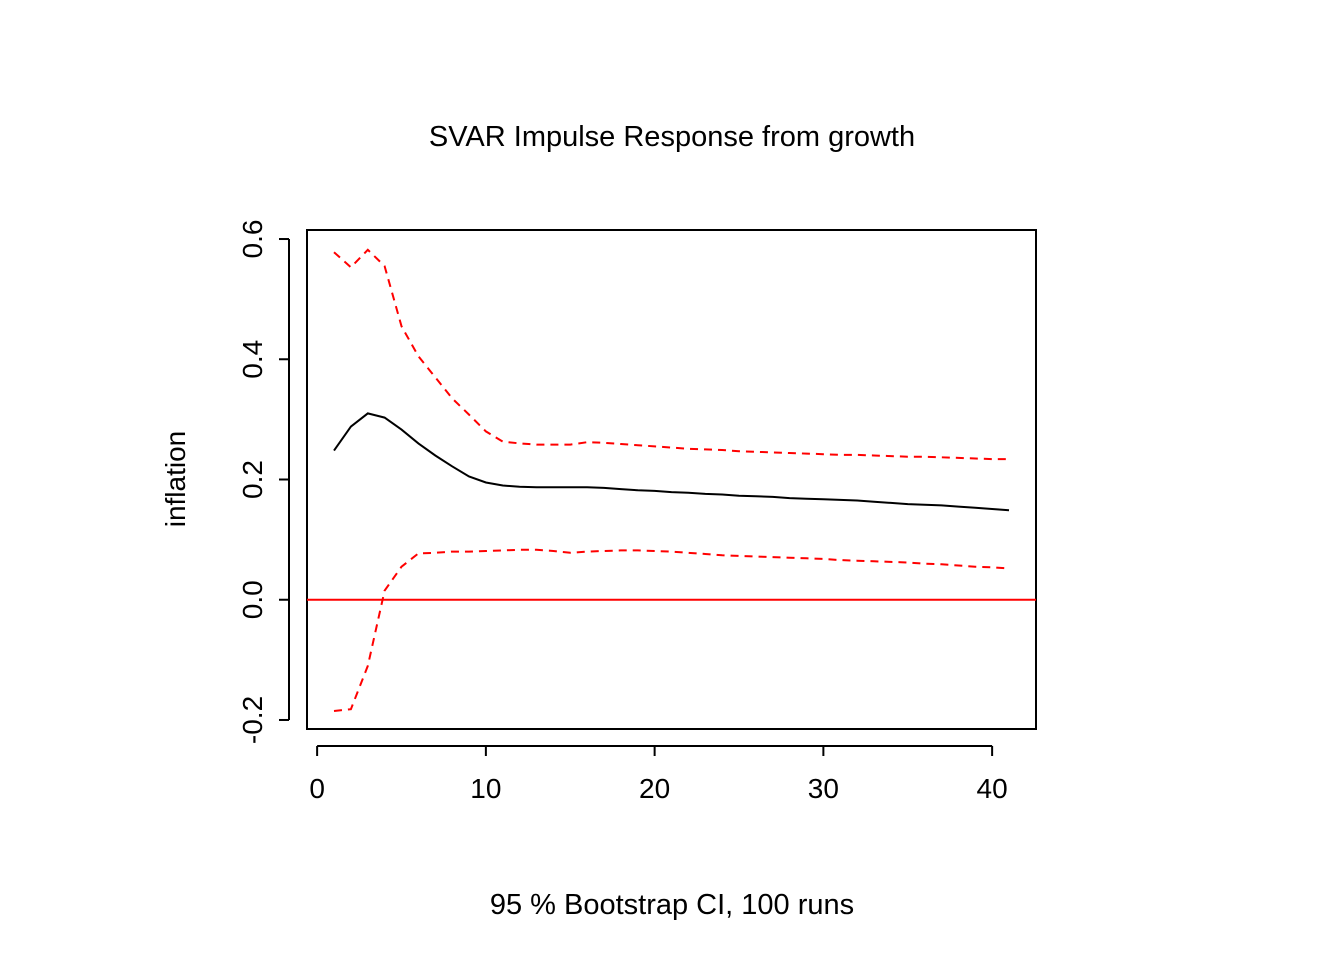  What do you see at coordinates (175, 479) in the screenshot?
I see `y-axis-label: inflation` at bounding box center [175, 479].